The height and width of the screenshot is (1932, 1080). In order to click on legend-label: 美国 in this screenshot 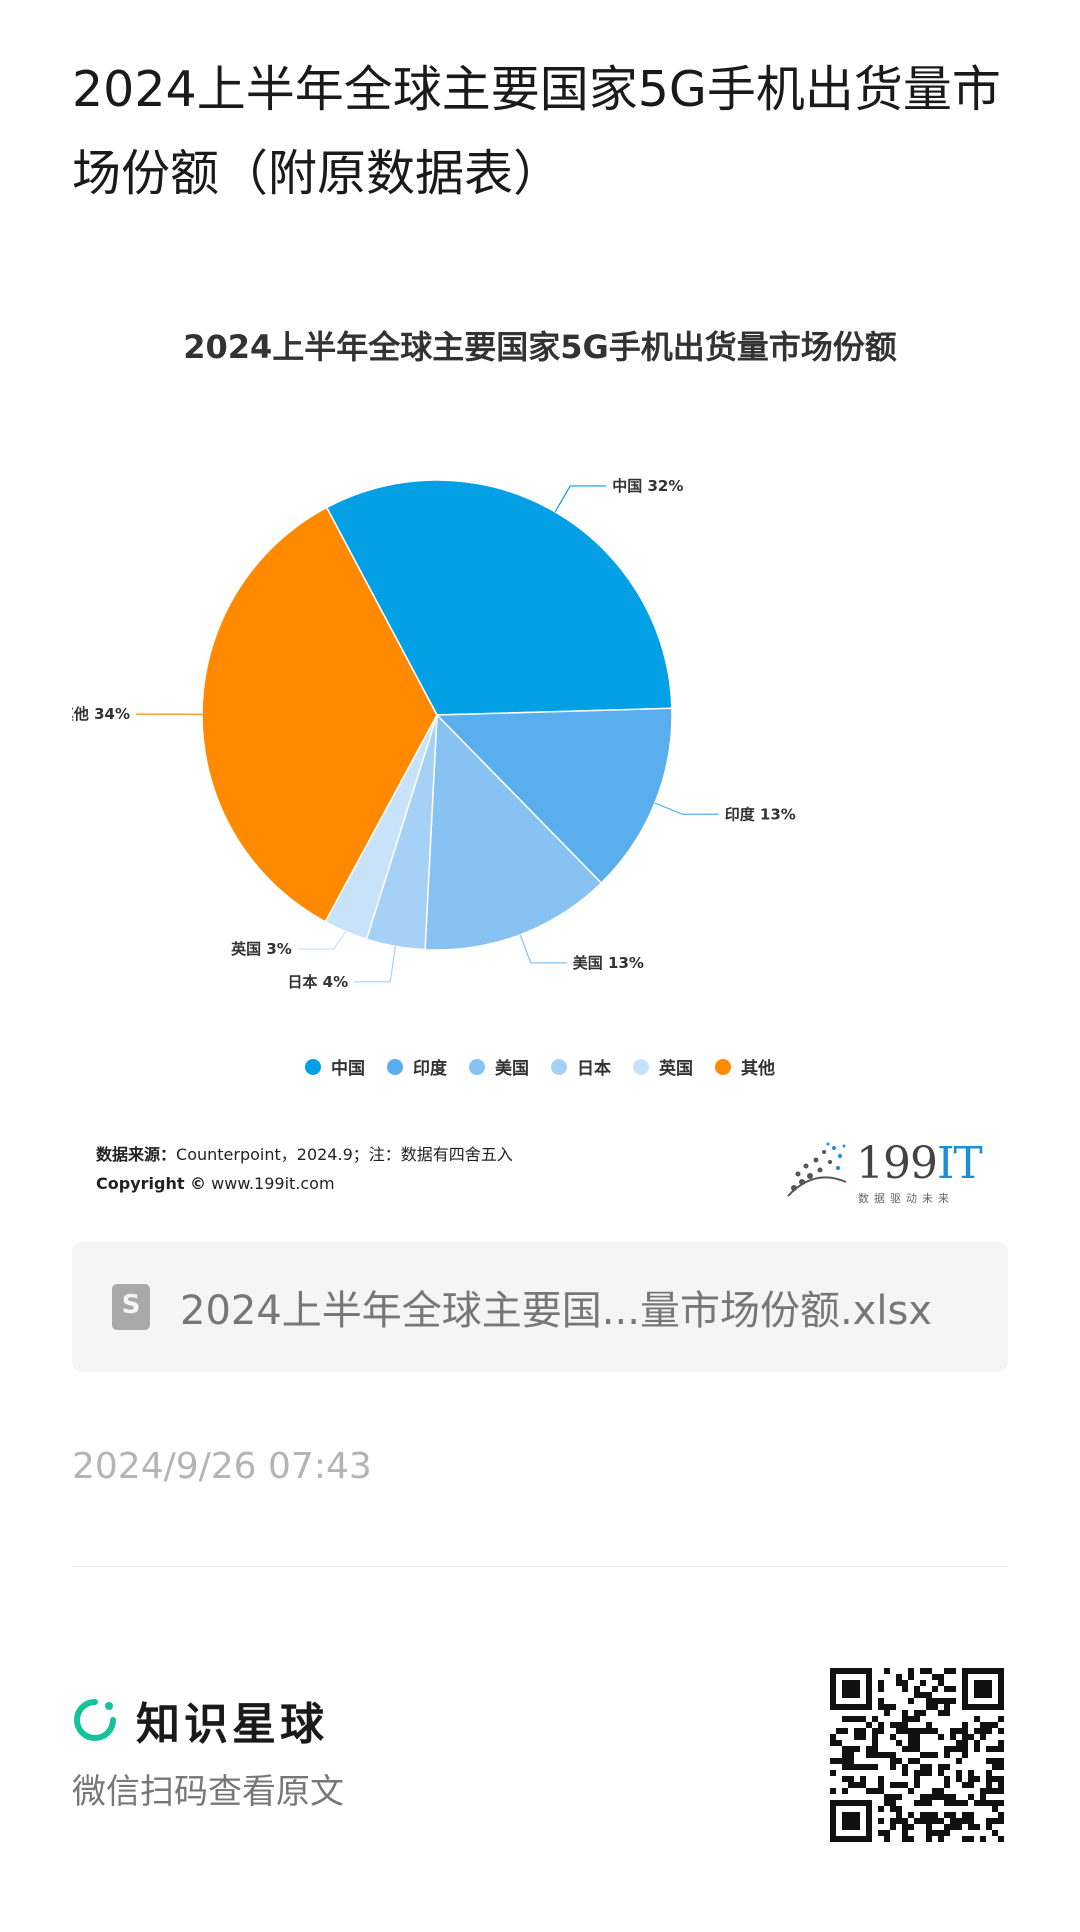, I will do `click(512, 1069)`.